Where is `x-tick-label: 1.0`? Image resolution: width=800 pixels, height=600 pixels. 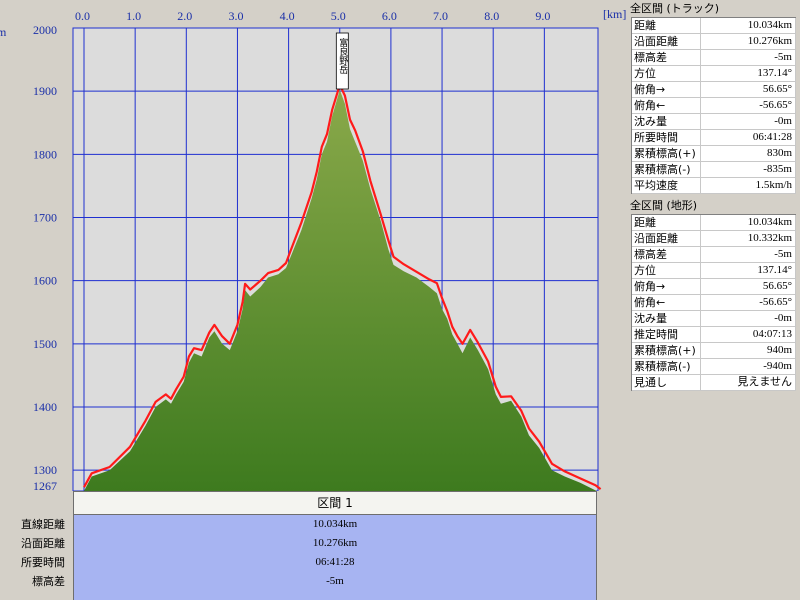 x-tick-label: 1.0 is located at coordinates (133, 16).